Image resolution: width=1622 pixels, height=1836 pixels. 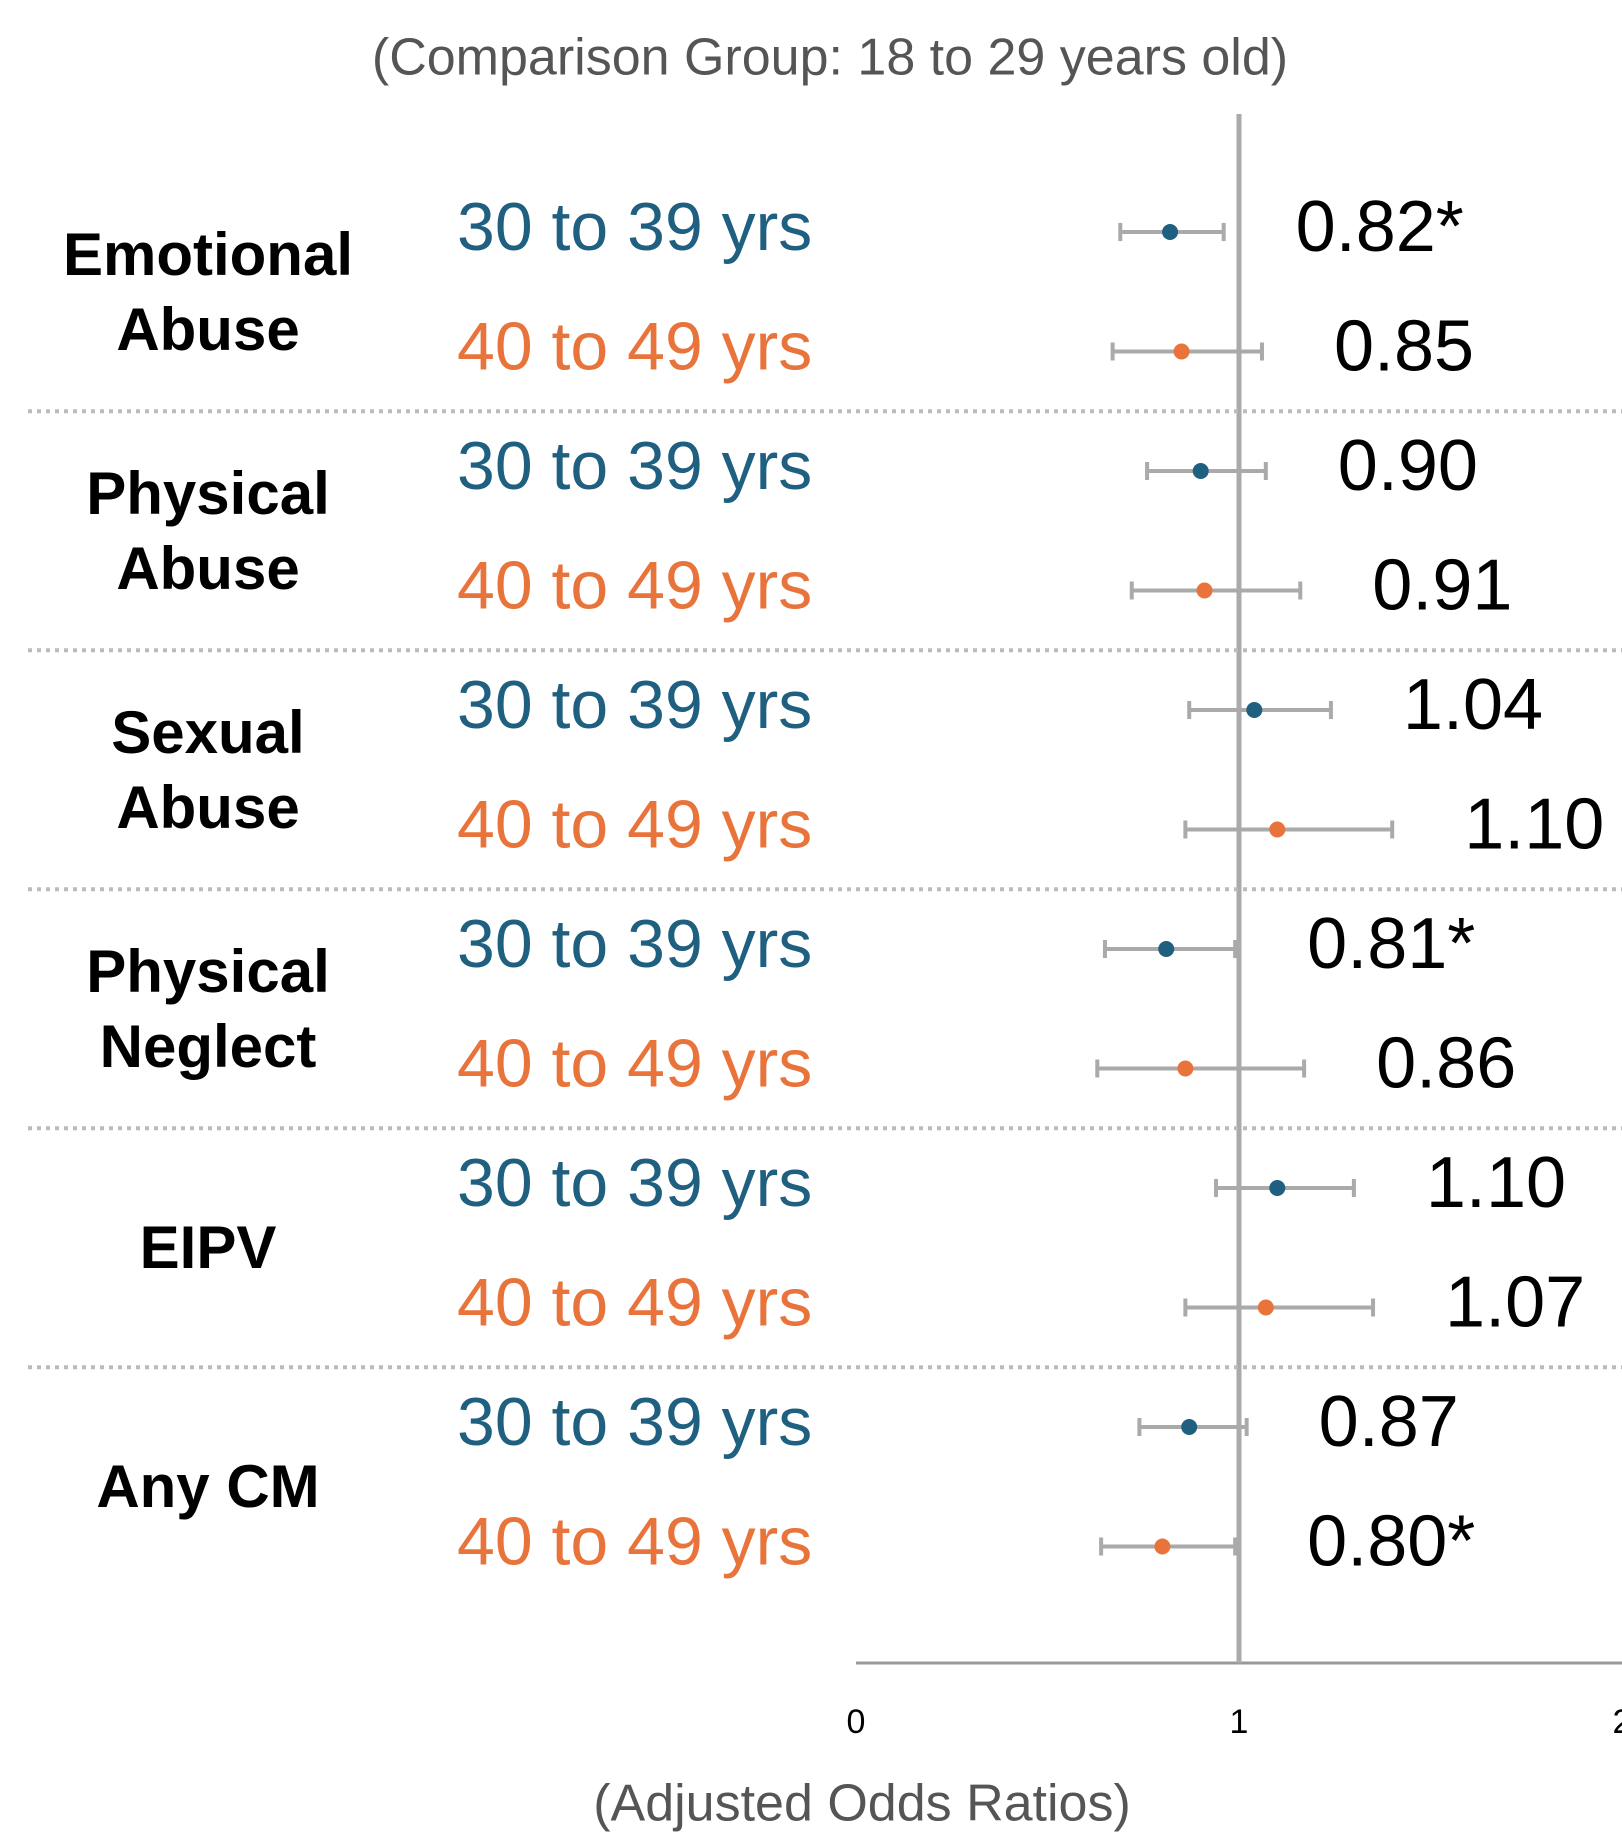 What do you see at coordinates (1446, 1064) in the screenshot?
I see `value-label: 0.86` at bounding box center [1446, 1064].